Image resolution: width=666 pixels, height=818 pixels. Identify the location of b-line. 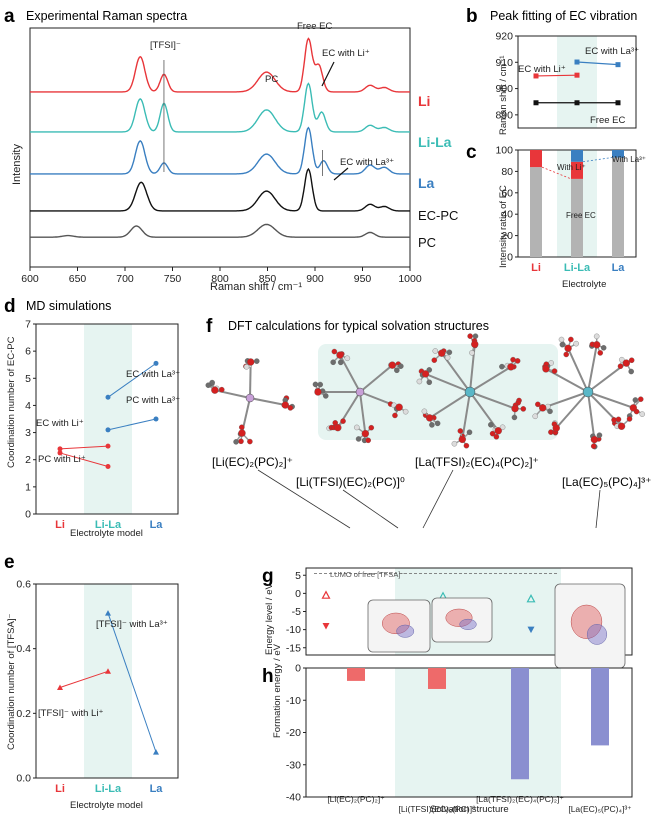
(556, 75).